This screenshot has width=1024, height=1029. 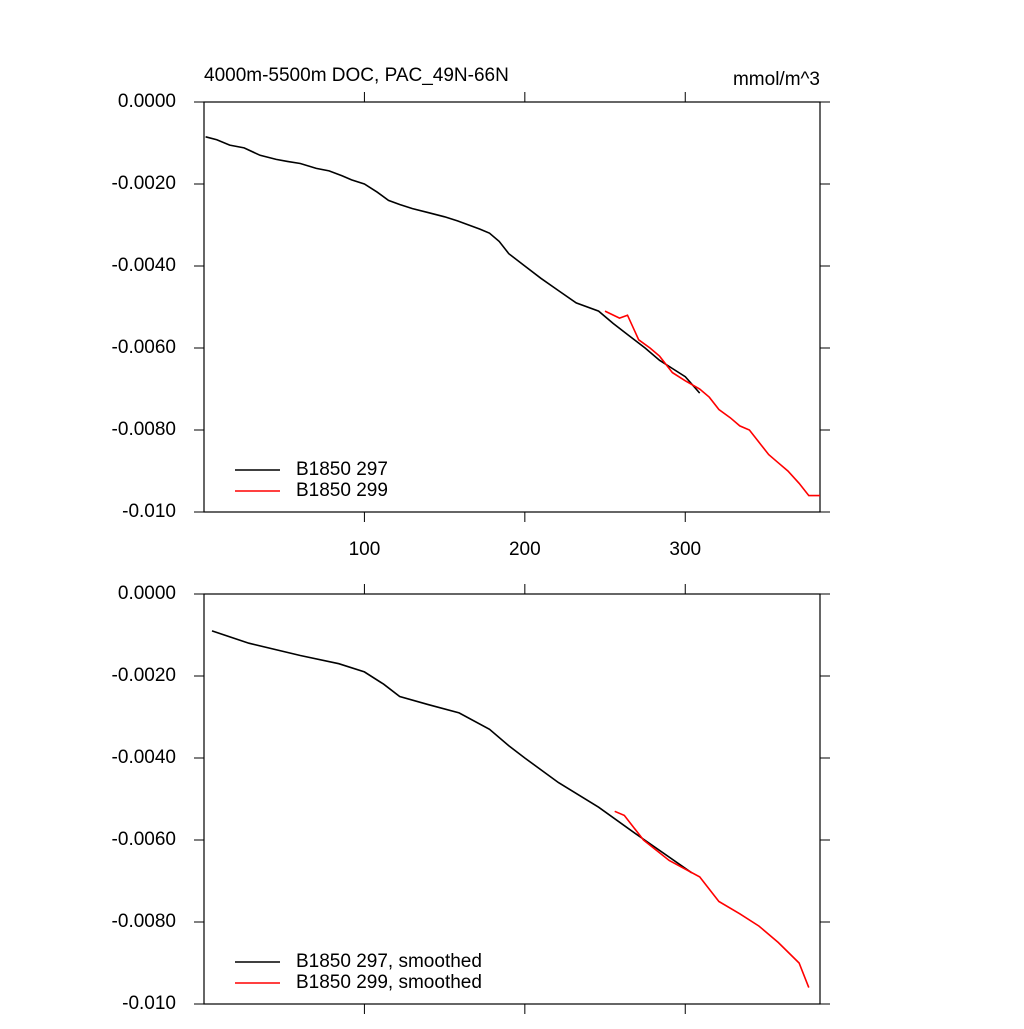 What do you see at coordinates (365, 549) in the screenshot?
I see `x-tick-label: 100` at bounding box center [365, 549].